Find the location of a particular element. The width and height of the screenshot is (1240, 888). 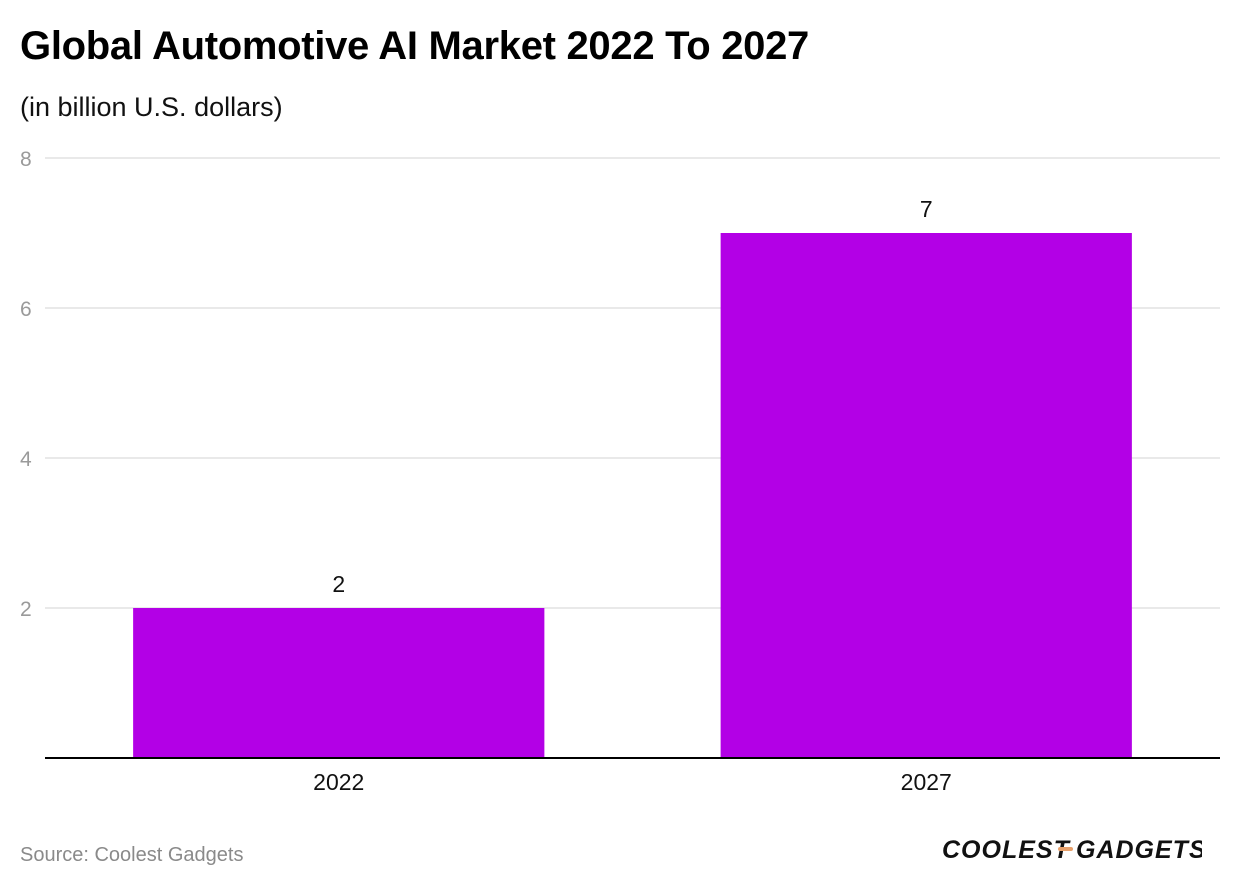

logo-dash is located at coordinates (1065, 849).